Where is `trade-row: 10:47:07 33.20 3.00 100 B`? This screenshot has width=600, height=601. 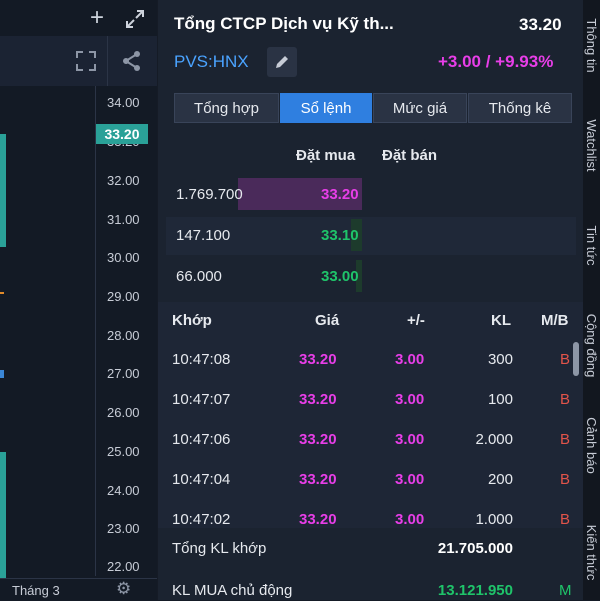
trade-row: 10:47:07 33.20 3.00 100 B is located at coordinates (365, 400).